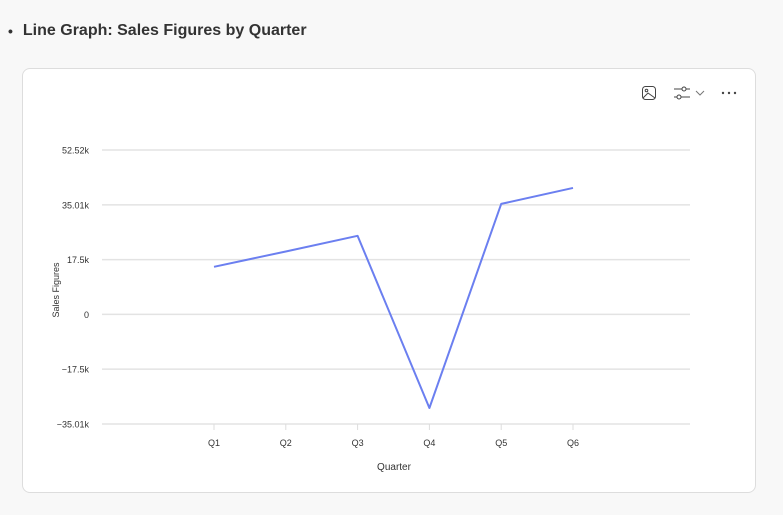  Describe the element at coordinates (700, 93) in the screenshot. I see `chevron-down-icon` at that location.